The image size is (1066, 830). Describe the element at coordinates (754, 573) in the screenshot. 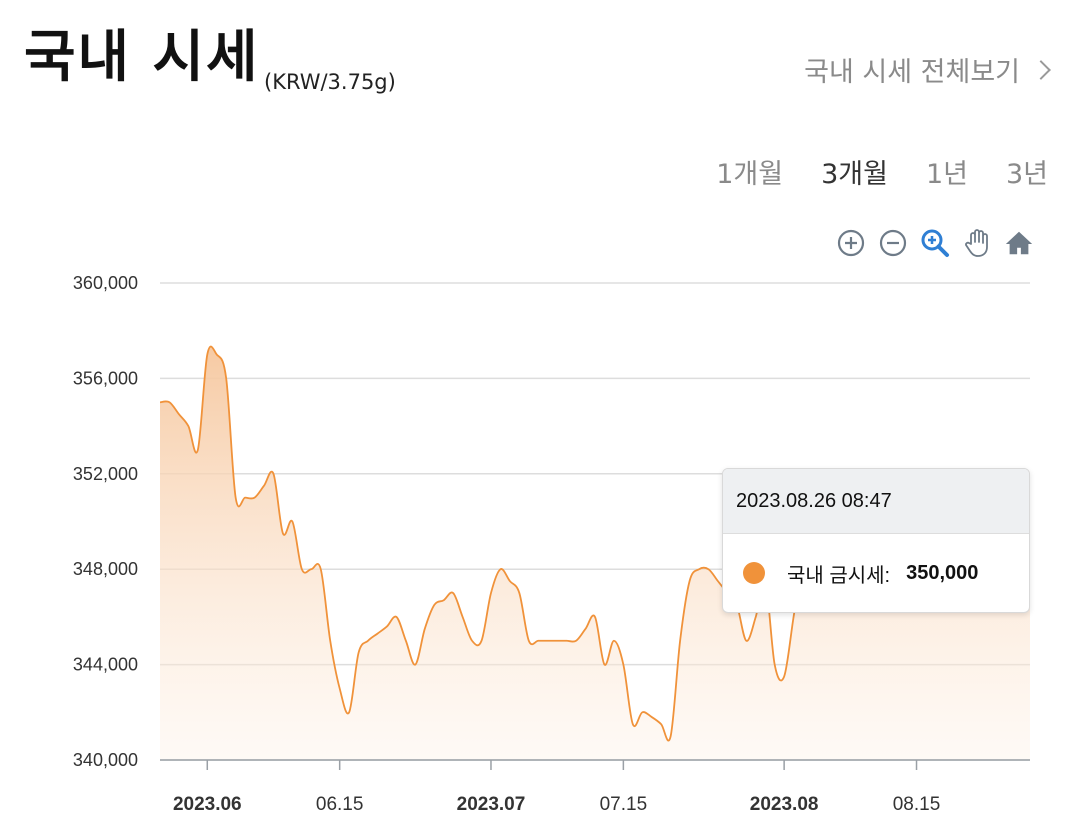

I see `series-color-dot` at that location.